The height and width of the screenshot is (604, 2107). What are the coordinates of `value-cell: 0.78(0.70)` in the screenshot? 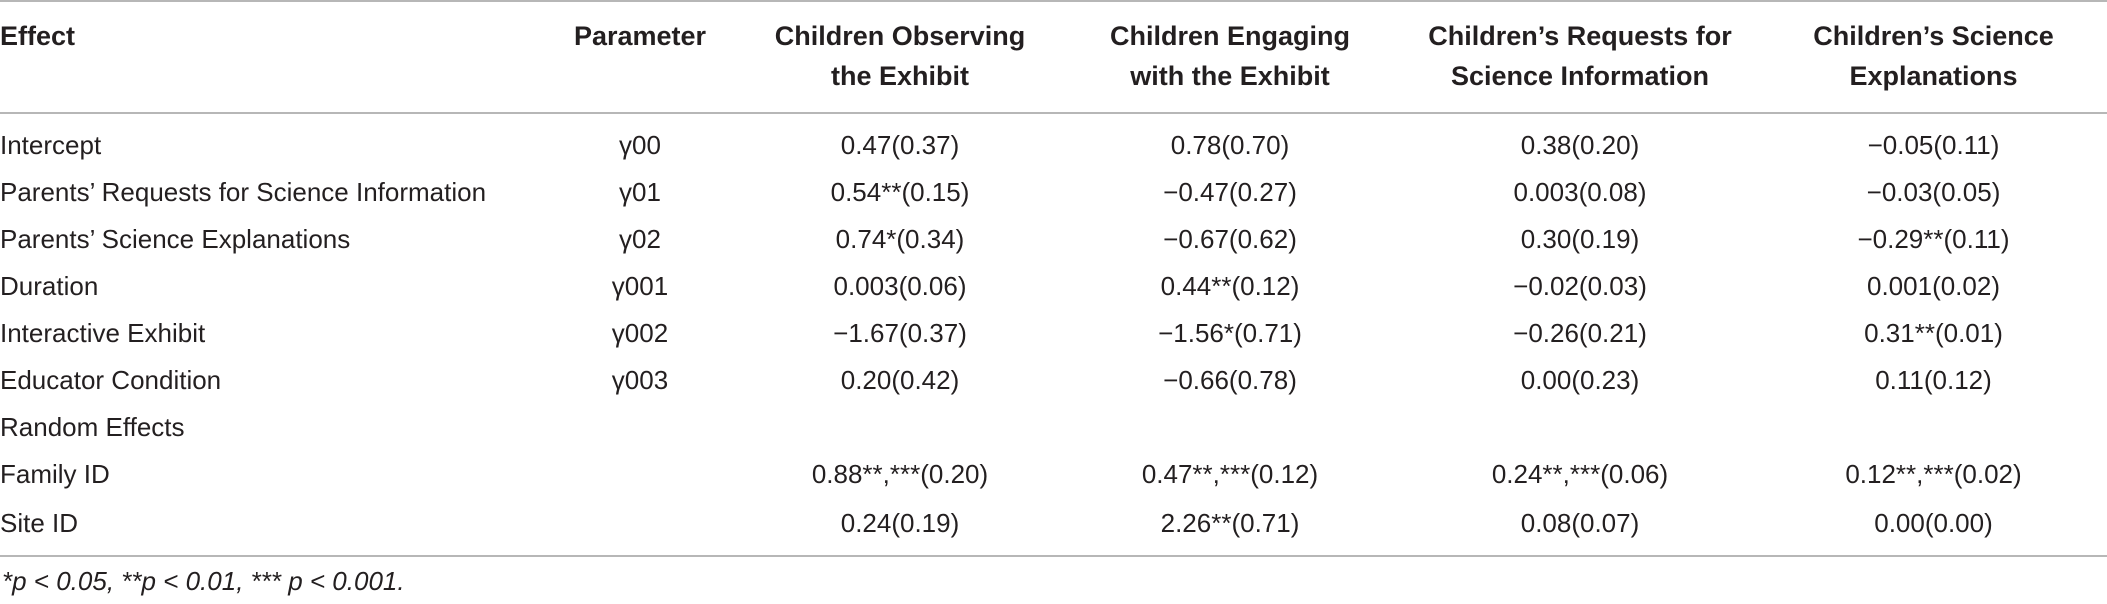 It's located at (1230, 145).